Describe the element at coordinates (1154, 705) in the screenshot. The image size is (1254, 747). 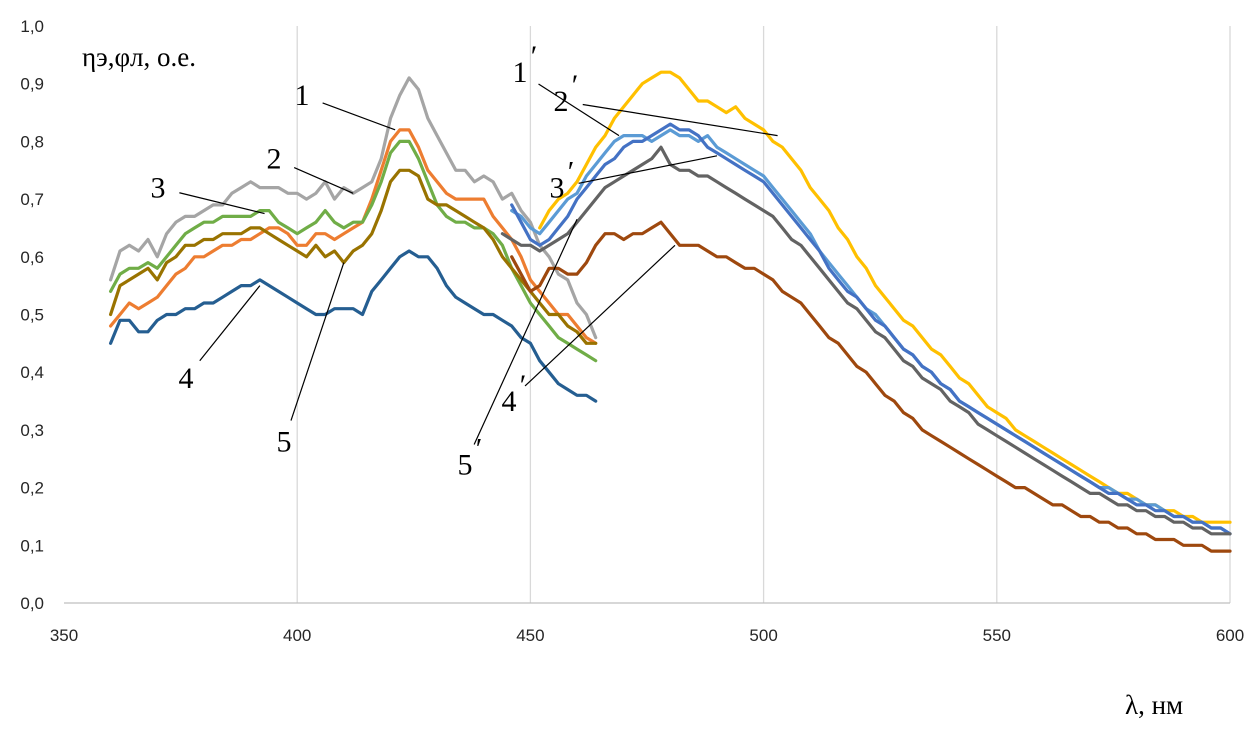
I see `x-axis-title: λ, нм` at that location.